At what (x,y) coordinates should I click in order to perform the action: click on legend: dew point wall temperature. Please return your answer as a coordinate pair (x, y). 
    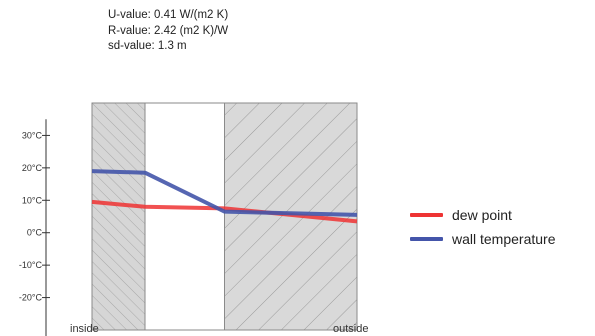
    Looking at the image, I should click on (483, 227).